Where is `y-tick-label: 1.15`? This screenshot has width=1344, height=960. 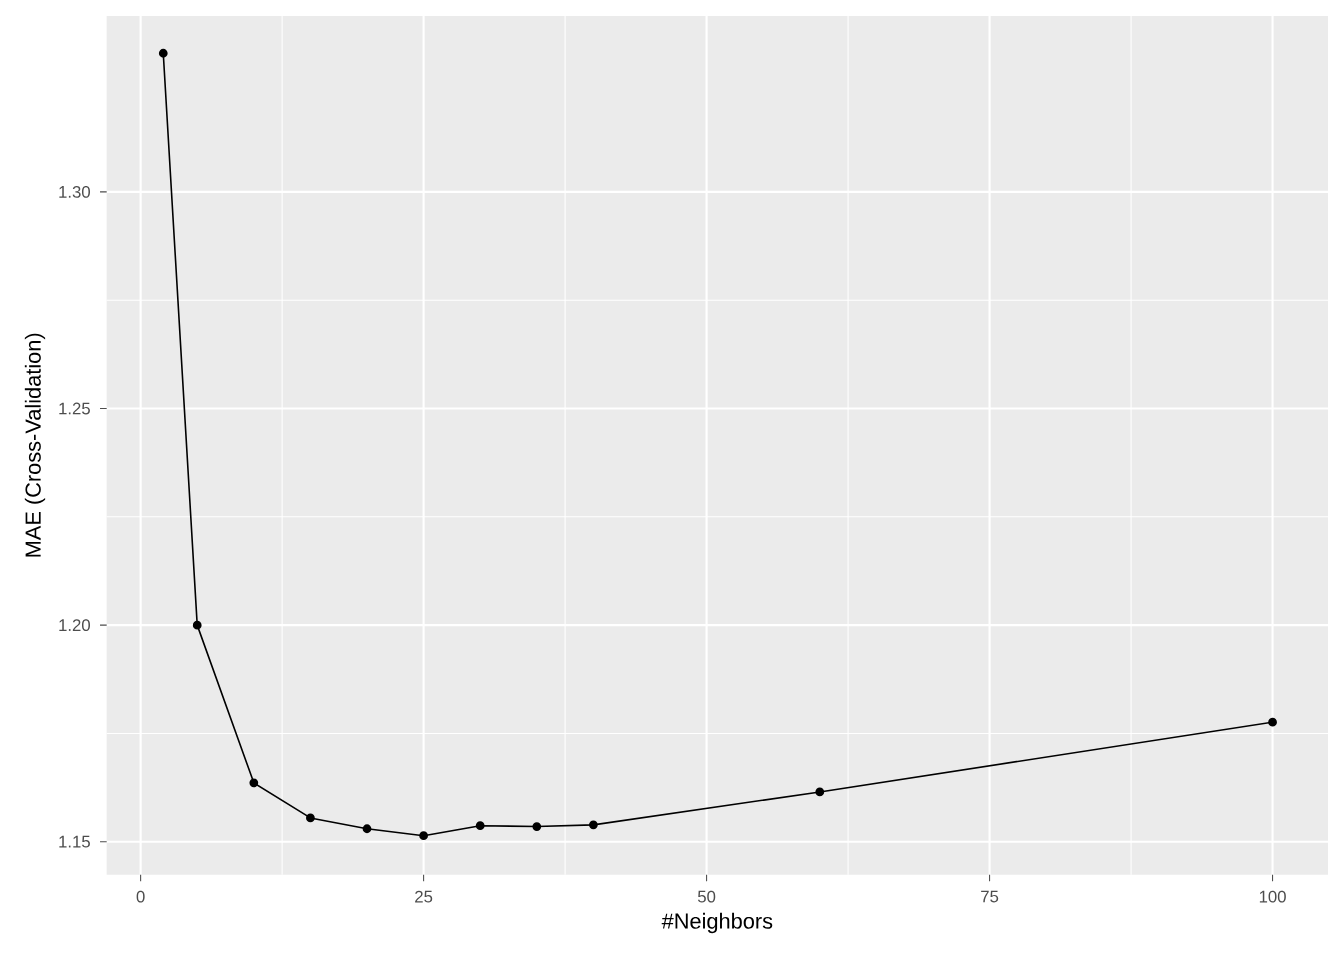
y-tick-label: 1.15 is located at coordinates (74, 841).